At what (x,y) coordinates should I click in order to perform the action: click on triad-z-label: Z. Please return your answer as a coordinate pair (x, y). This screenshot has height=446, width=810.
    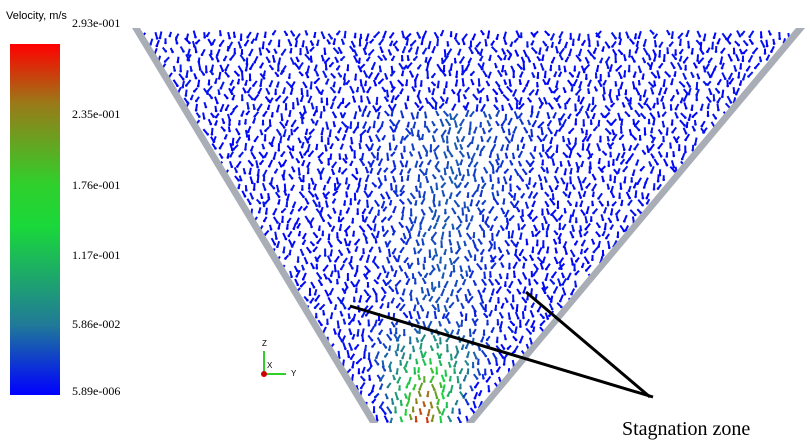
    Looking at the image, I should click on (264, 343).